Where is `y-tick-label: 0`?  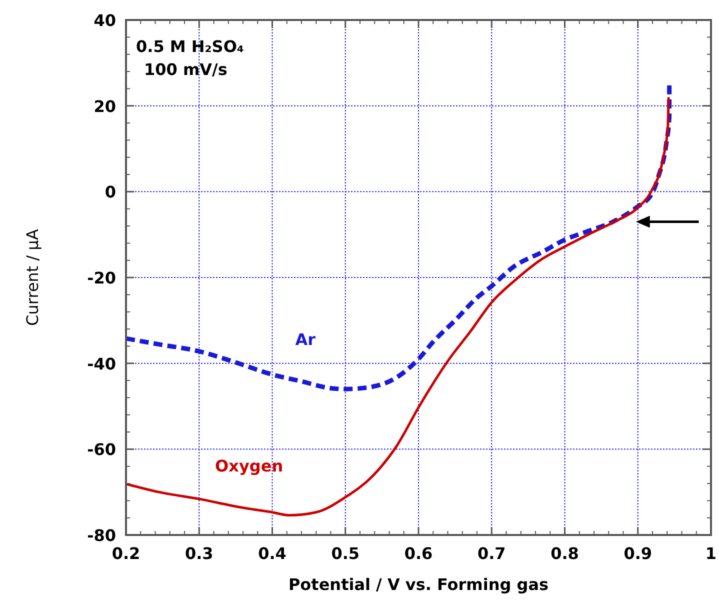
y-tick-label: 0 is located at coordinates (110, 192).